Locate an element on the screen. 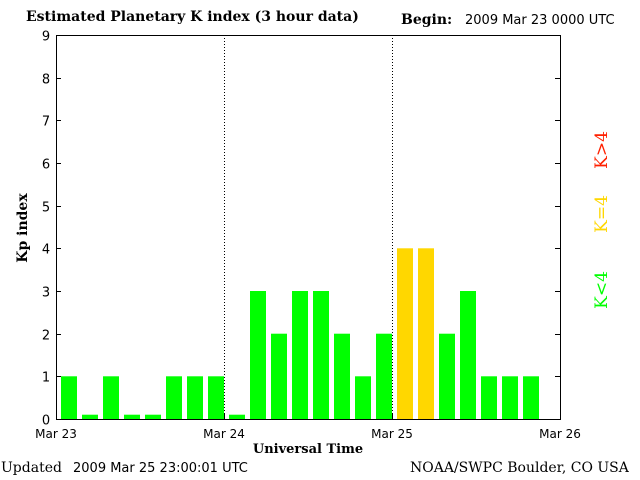 The width and height of the screenshot is (640, 480). legend-item-label: K>4 is located at coordinates (602, 150).